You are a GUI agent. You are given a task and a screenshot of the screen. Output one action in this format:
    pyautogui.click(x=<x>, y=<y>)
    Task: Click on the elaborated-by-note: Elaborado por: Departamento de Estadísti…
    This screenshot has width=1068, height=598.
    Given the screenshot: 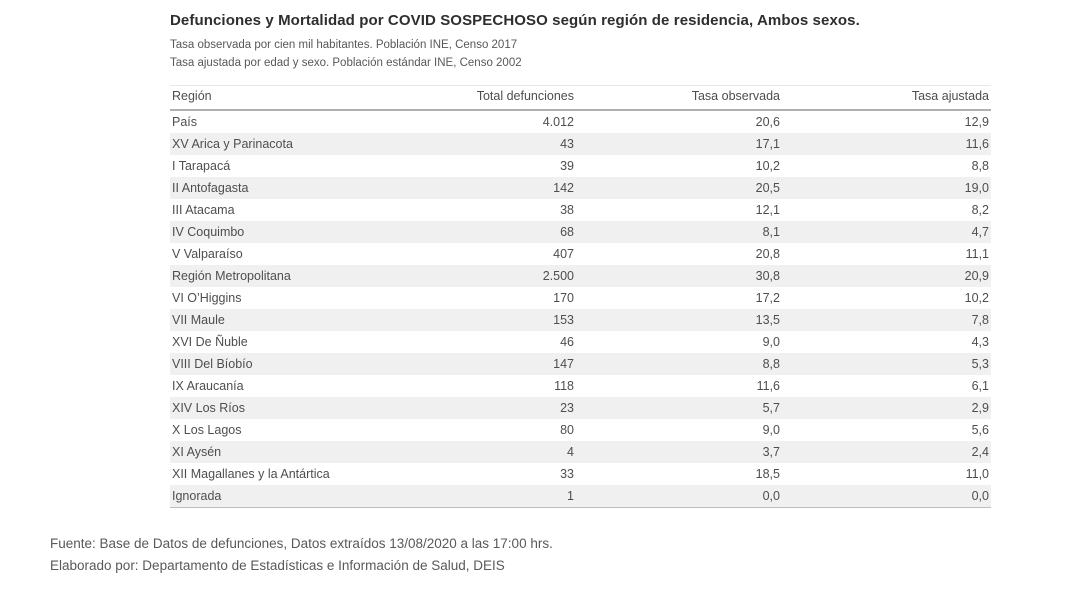 What is the action you would take?
    pyautogui.click(x=277, y=565)
    